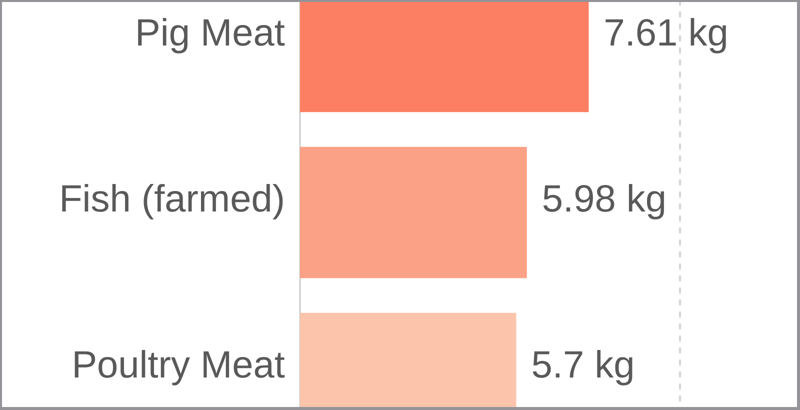 The image size is (800, 410). I want to click on data-label: 5.7 kg, so click(583, 365).